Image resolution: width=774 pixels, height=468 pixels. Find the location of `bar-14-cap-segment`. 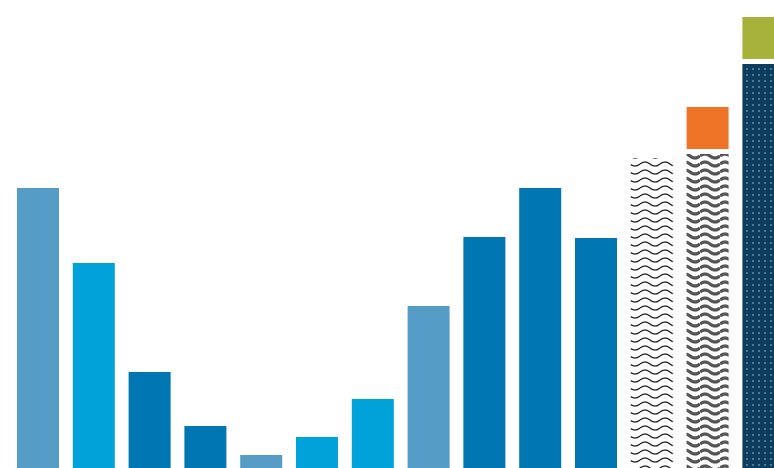

bar-14-cap-segment is located at coordinates (758, 38).